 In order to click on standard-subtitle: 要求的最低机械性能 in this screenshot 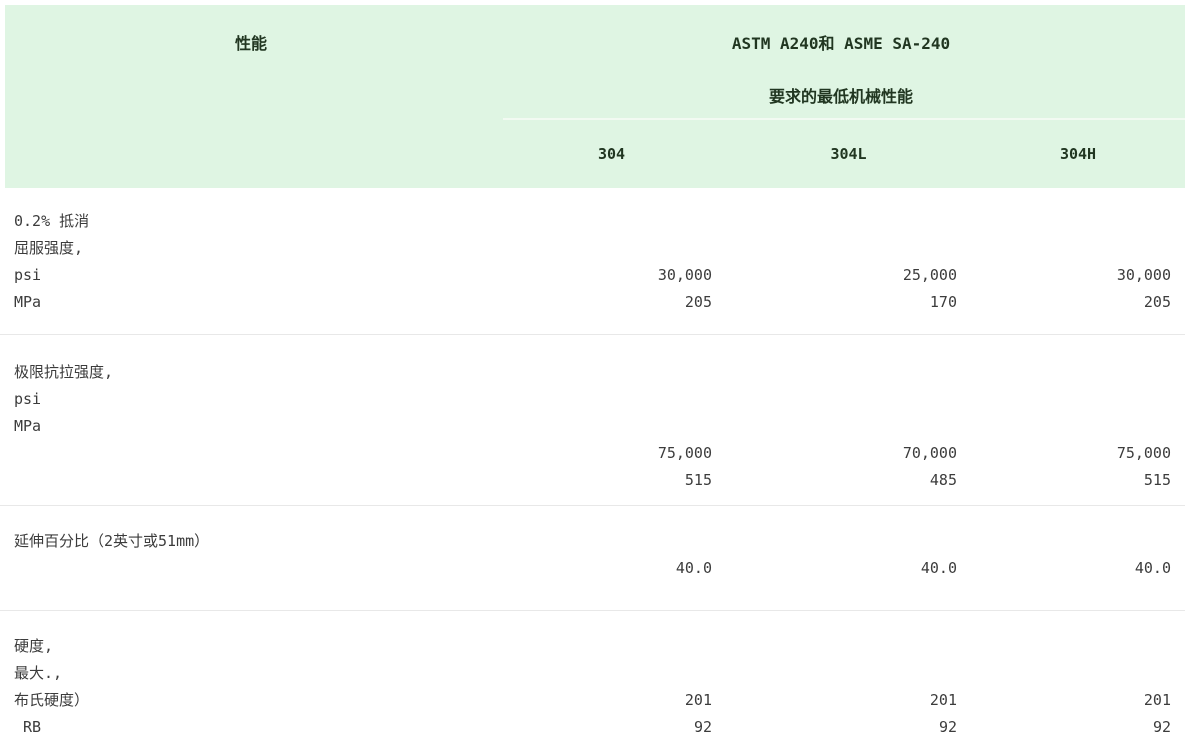, I will do `click(840, 96)`.